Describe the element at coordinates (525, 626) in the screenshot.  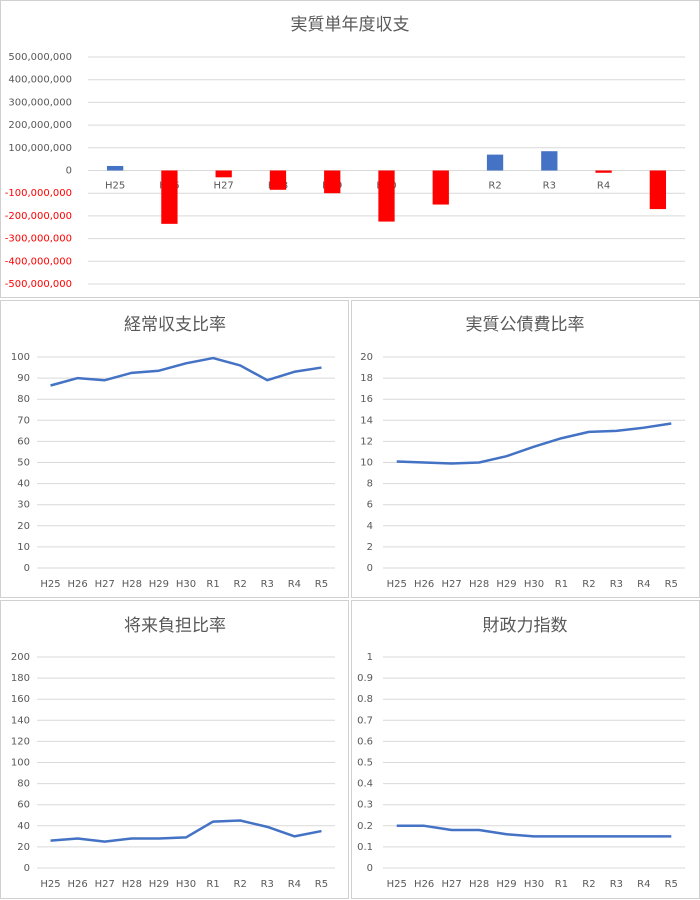
I see `chart-title: 財政力指数` at that location.